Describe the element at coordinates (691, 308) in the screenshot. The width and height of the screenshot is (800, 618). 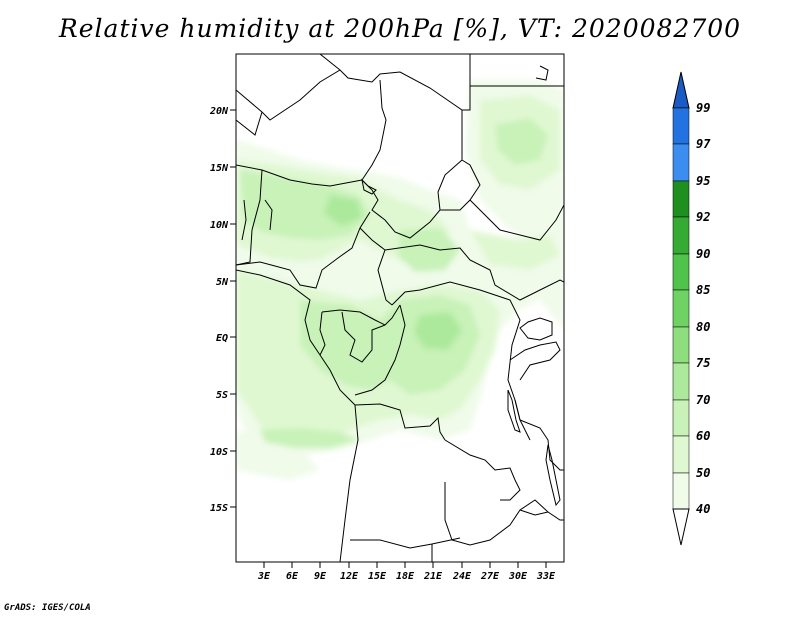
I see `colorbar: 99 97 95 92 90 85 80 75 70 60 50 40` at that location.